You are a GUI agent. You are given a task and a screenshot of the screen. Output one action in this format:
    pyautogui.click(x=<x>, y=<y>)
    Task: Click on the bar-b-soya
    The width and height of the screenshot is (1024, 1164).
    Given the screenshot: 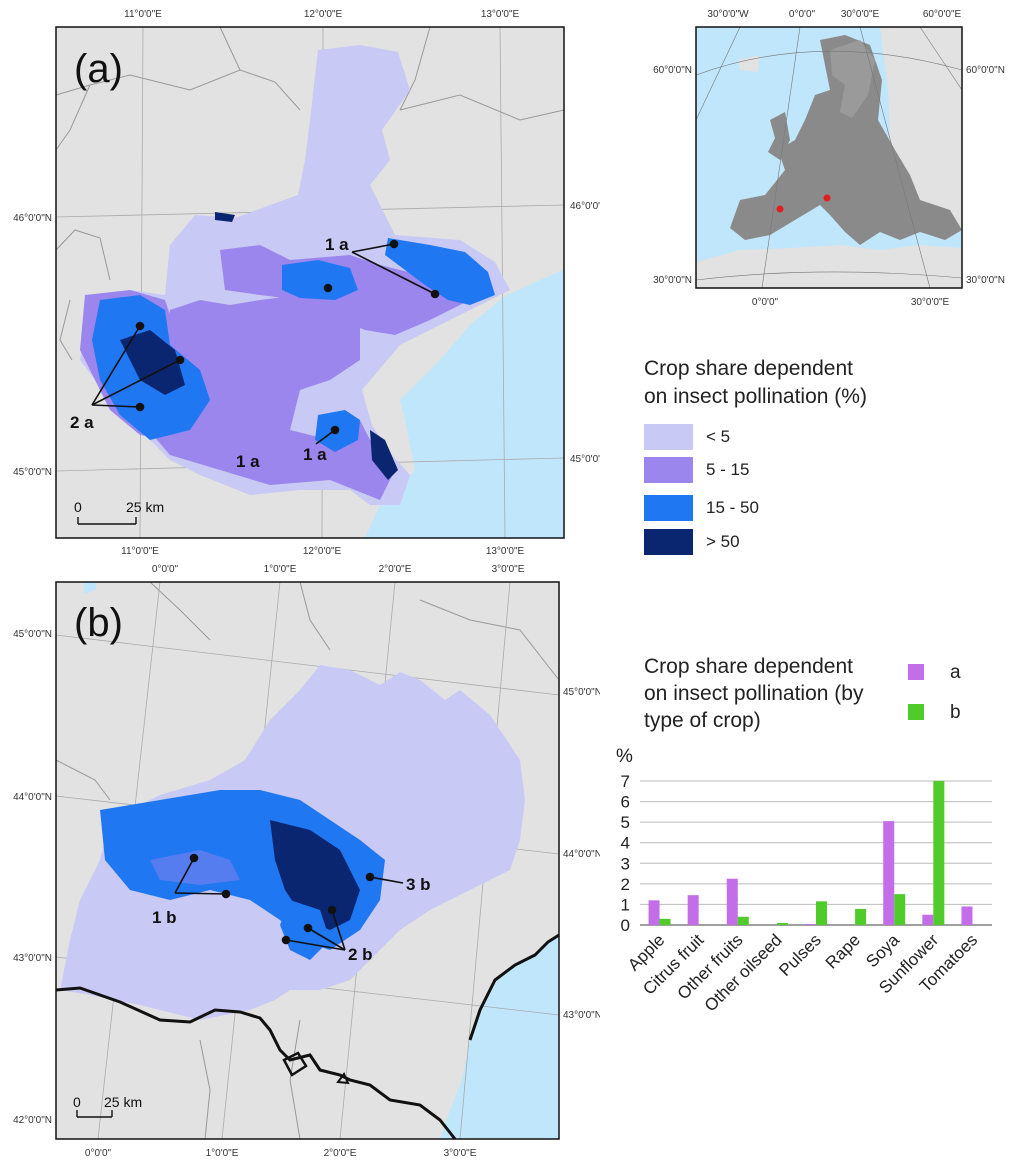 What is the action you would take?
    pyautogui.click(x=900, y=909)
    